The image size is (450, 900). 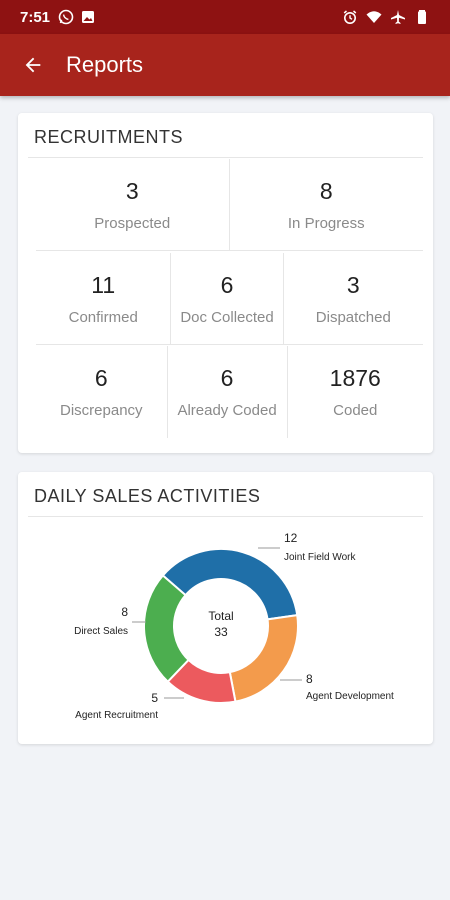 What do you see at coordinates (355, 378) in the screenshot?
I see `stat-value: 1876` at bounding box center [355, 378].